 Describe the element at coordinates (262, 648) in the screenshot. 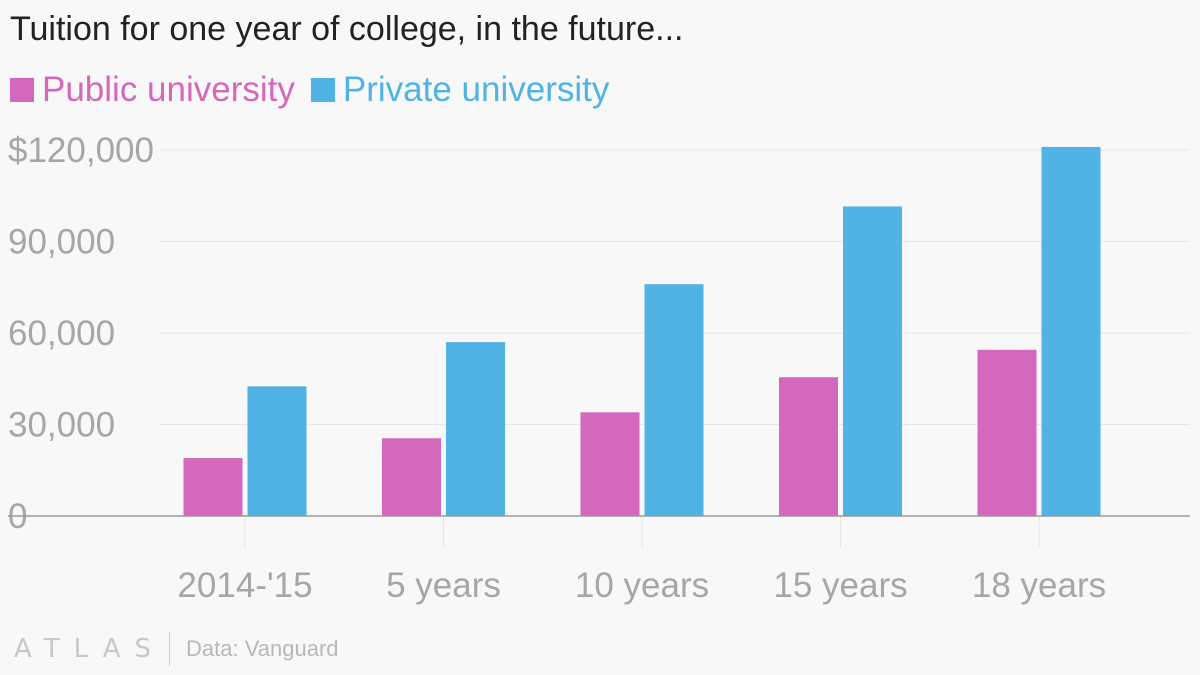

I see `data-source: Data: Vanguard` at that location.